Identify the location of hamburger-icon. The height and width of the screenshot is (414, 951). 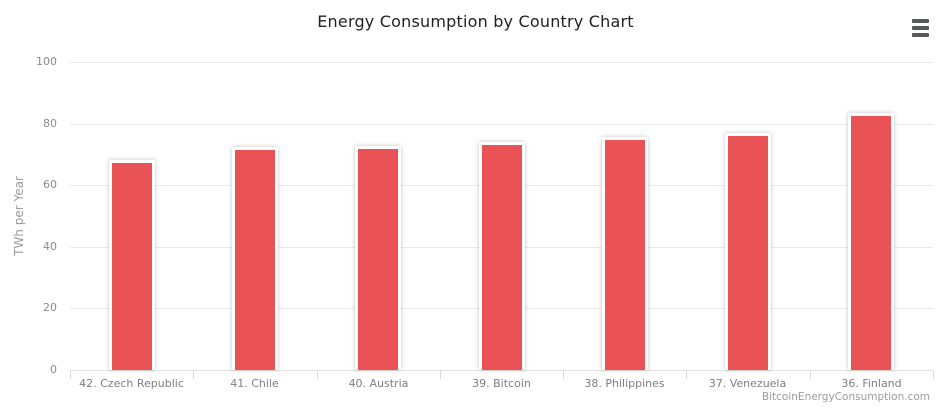
(921, 28).